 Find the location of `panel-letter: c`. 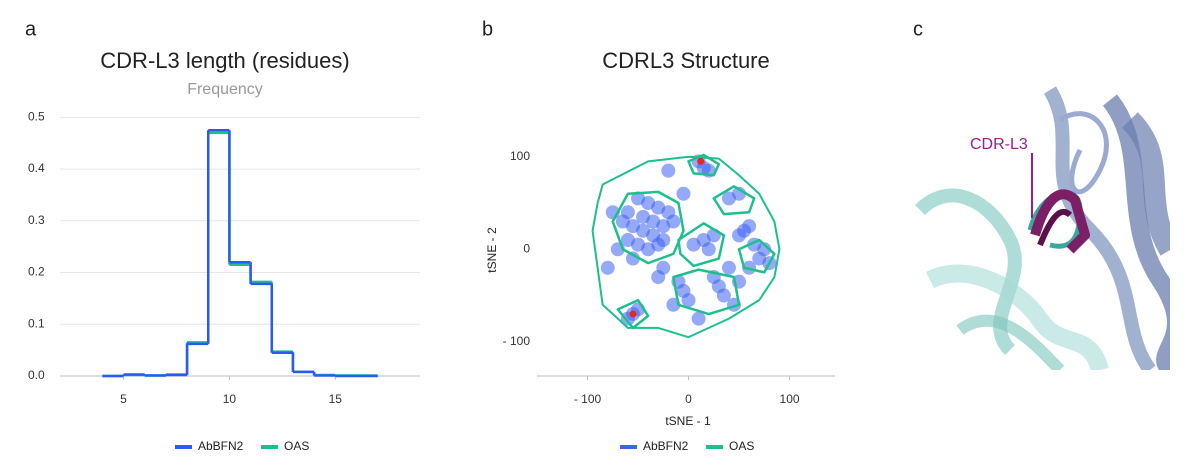

panel-letter: c is located at coordinates (918, 29).